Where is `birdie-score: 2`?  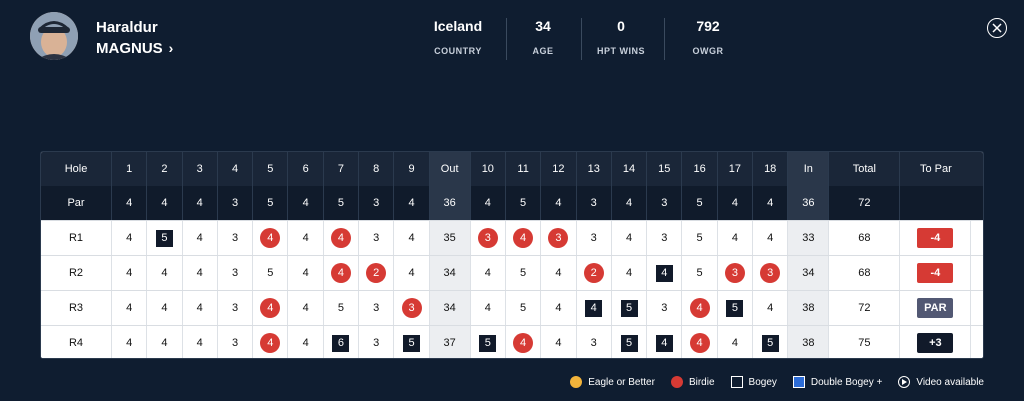 birdie-score: 2 is located at coordinates (376, 273).